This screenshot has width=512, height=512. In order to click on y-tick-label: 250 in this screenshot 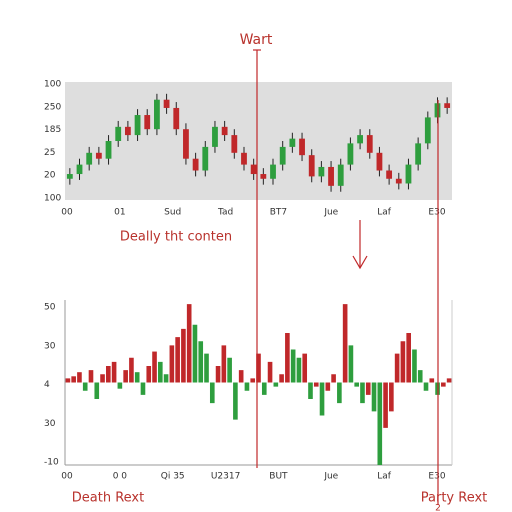, I will do `click(52, 107)`.